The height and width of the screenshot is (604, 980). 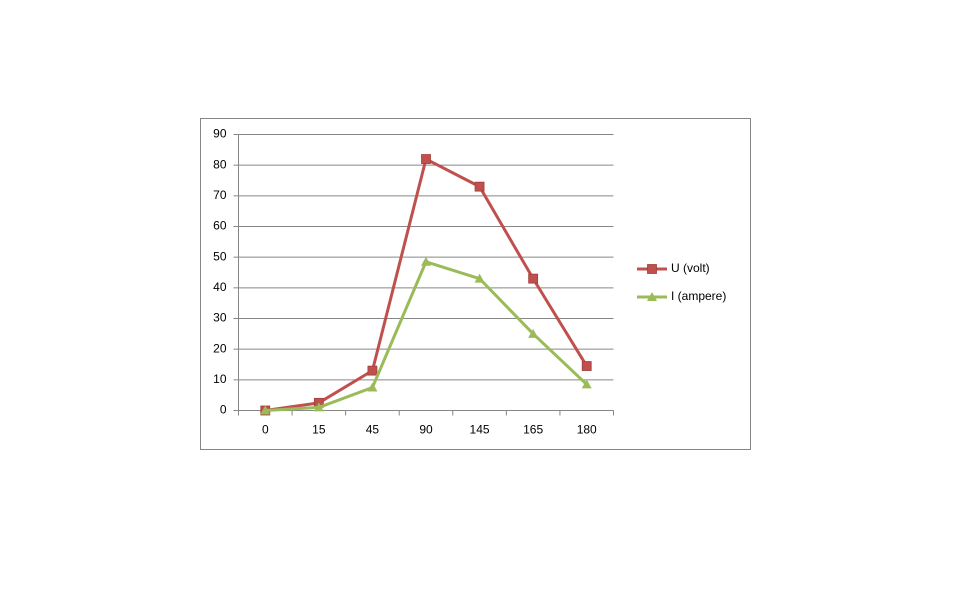 What do you see at coordinates (690, 268) in the screenshot?
I see `legend-label: U (volt)` at bounding box center [690, 268].